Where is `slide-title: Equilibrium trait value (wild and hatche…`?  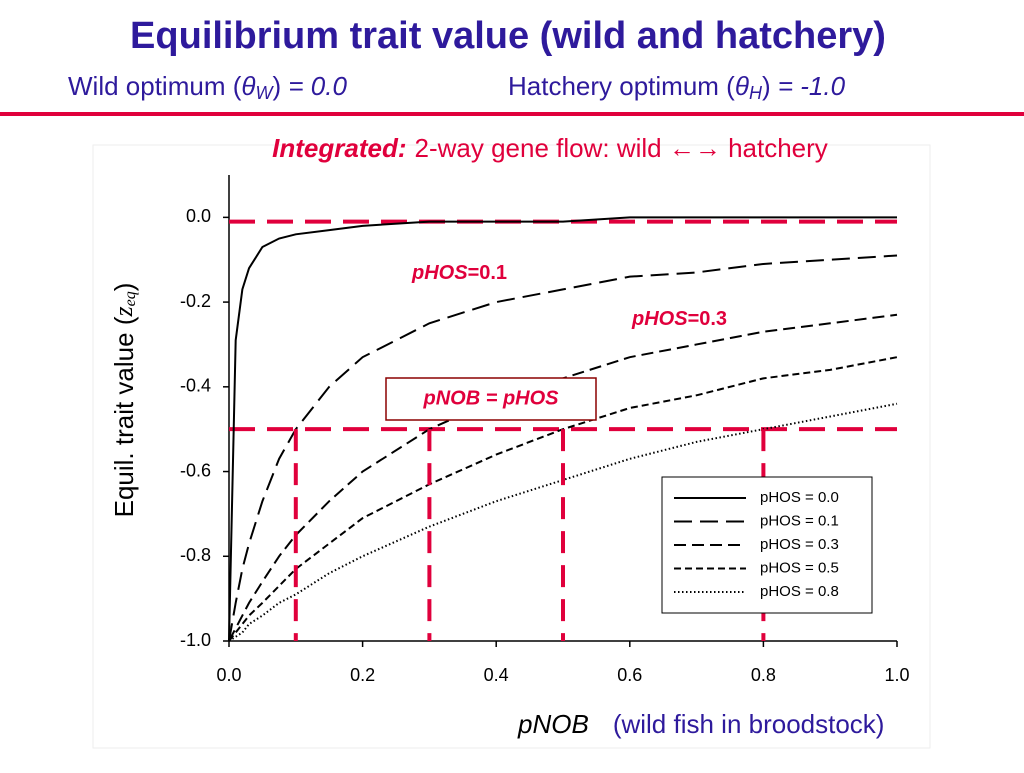
slide-title: Equilibrium trait value (wild and hatche… is located at coordinates (508, 36).